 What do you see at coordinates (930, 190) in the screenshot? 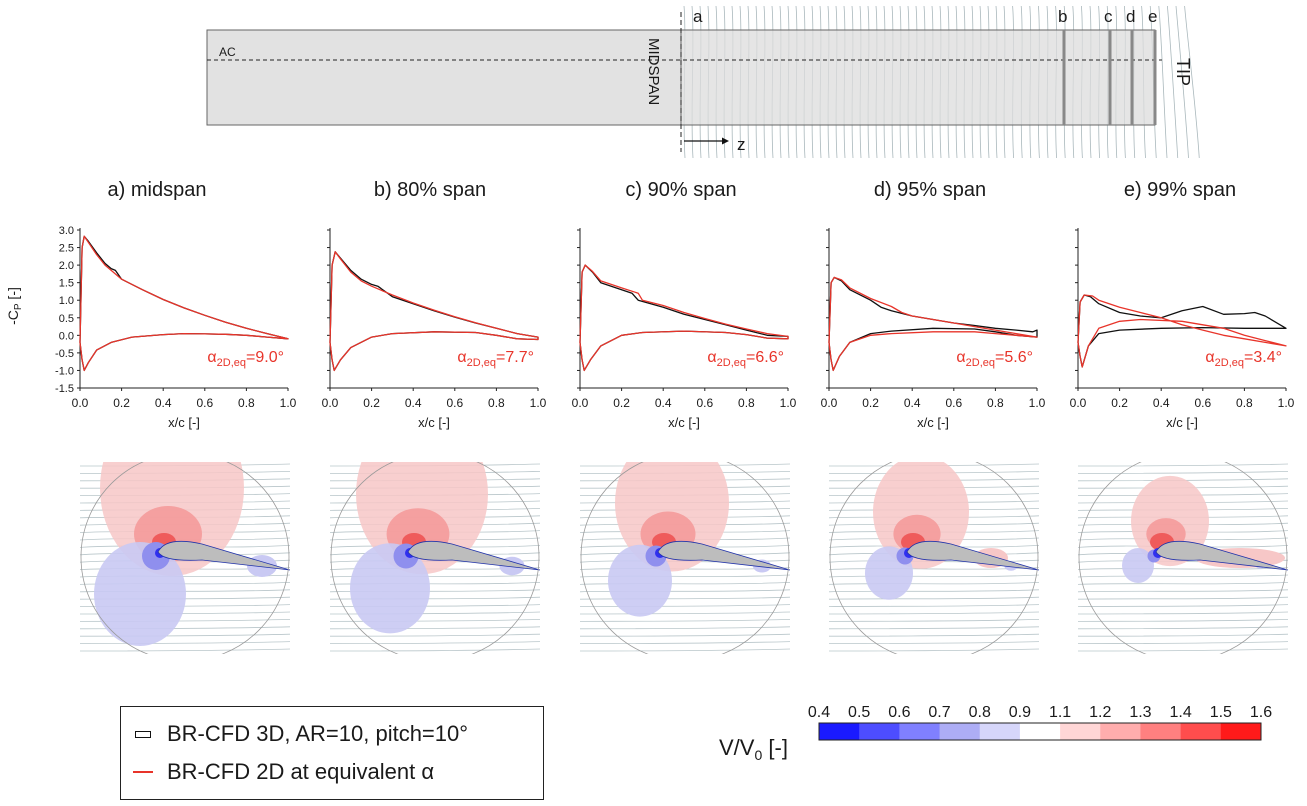
I see `panel-title-d: d) 95% span` at bounding box center [930, 190].